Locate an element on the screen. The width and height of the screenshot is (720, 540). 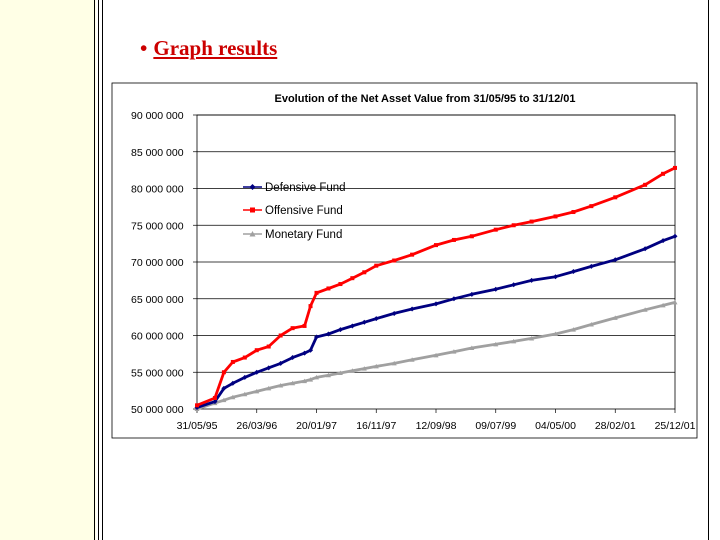
y-tick-label: 65 000 000 is located at coordinates (157, 300).